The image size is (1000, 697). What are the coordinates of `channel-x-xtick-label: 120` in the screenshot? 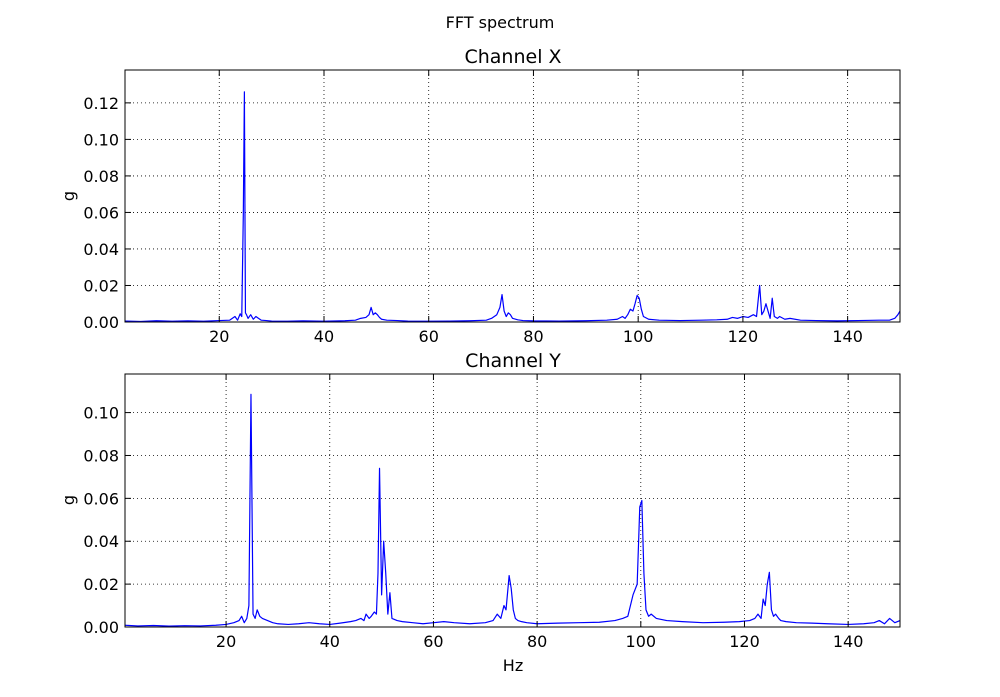 It's located at (743, 336).